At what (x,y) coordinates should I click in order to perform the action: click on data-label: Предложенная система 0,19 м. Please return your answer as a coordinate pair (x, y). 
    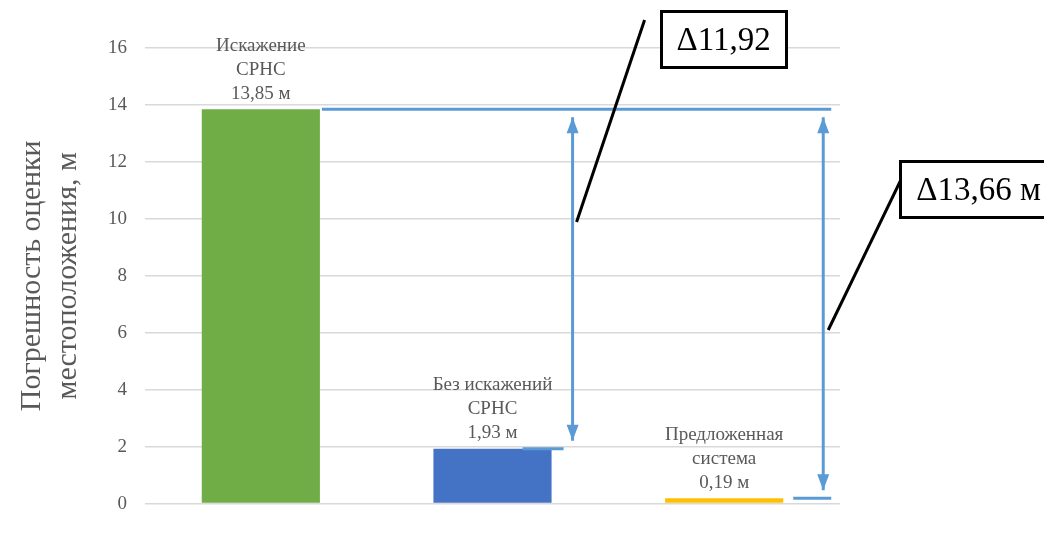
    Looking at the image, I should click on (724, 457).